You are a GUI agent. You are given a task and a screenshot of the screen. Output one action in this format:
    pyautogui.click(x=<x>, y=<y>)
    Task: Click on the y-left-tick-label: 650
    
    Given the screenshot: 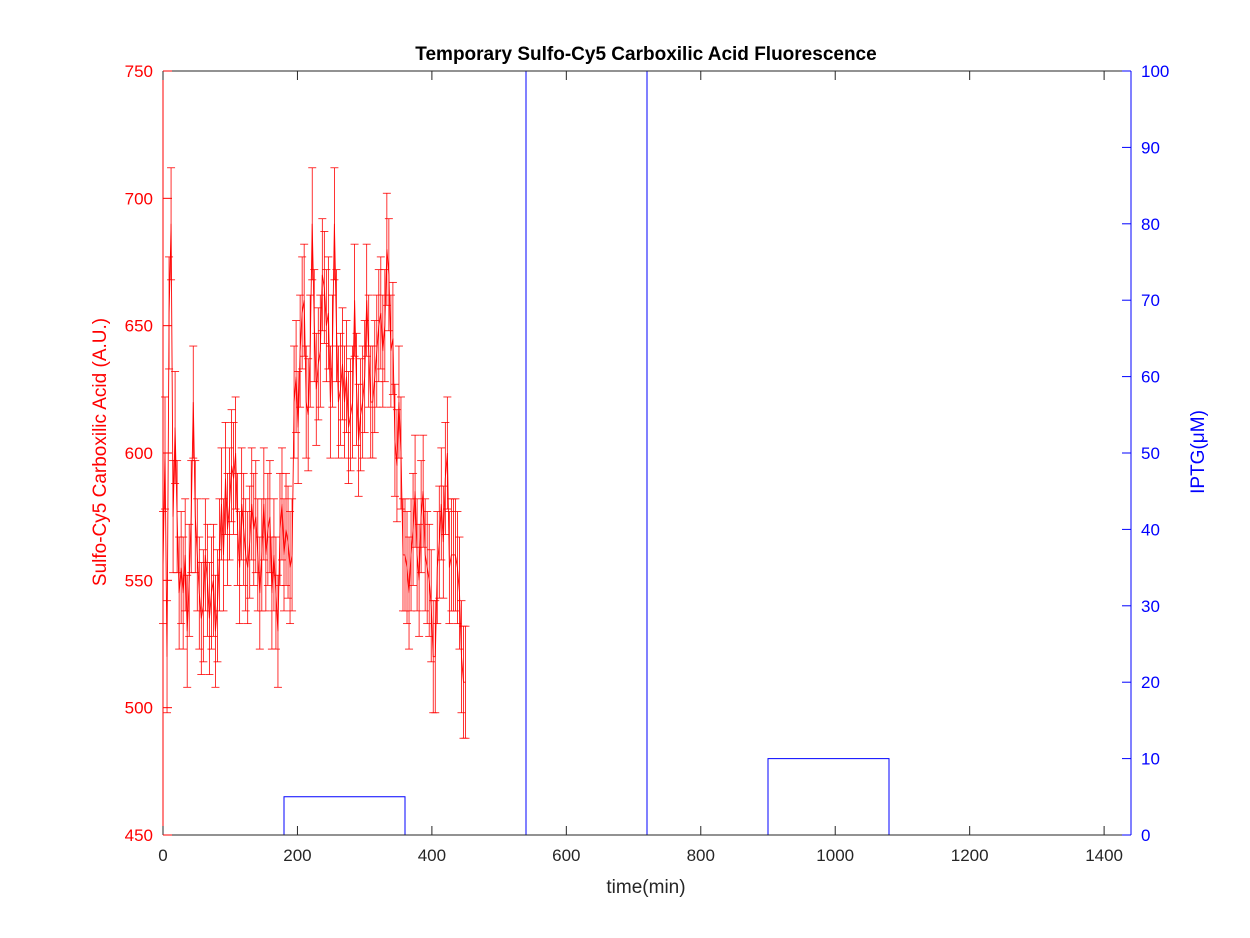 What is the action you would take?
    pyautogui.click(x=139, y=326)
    